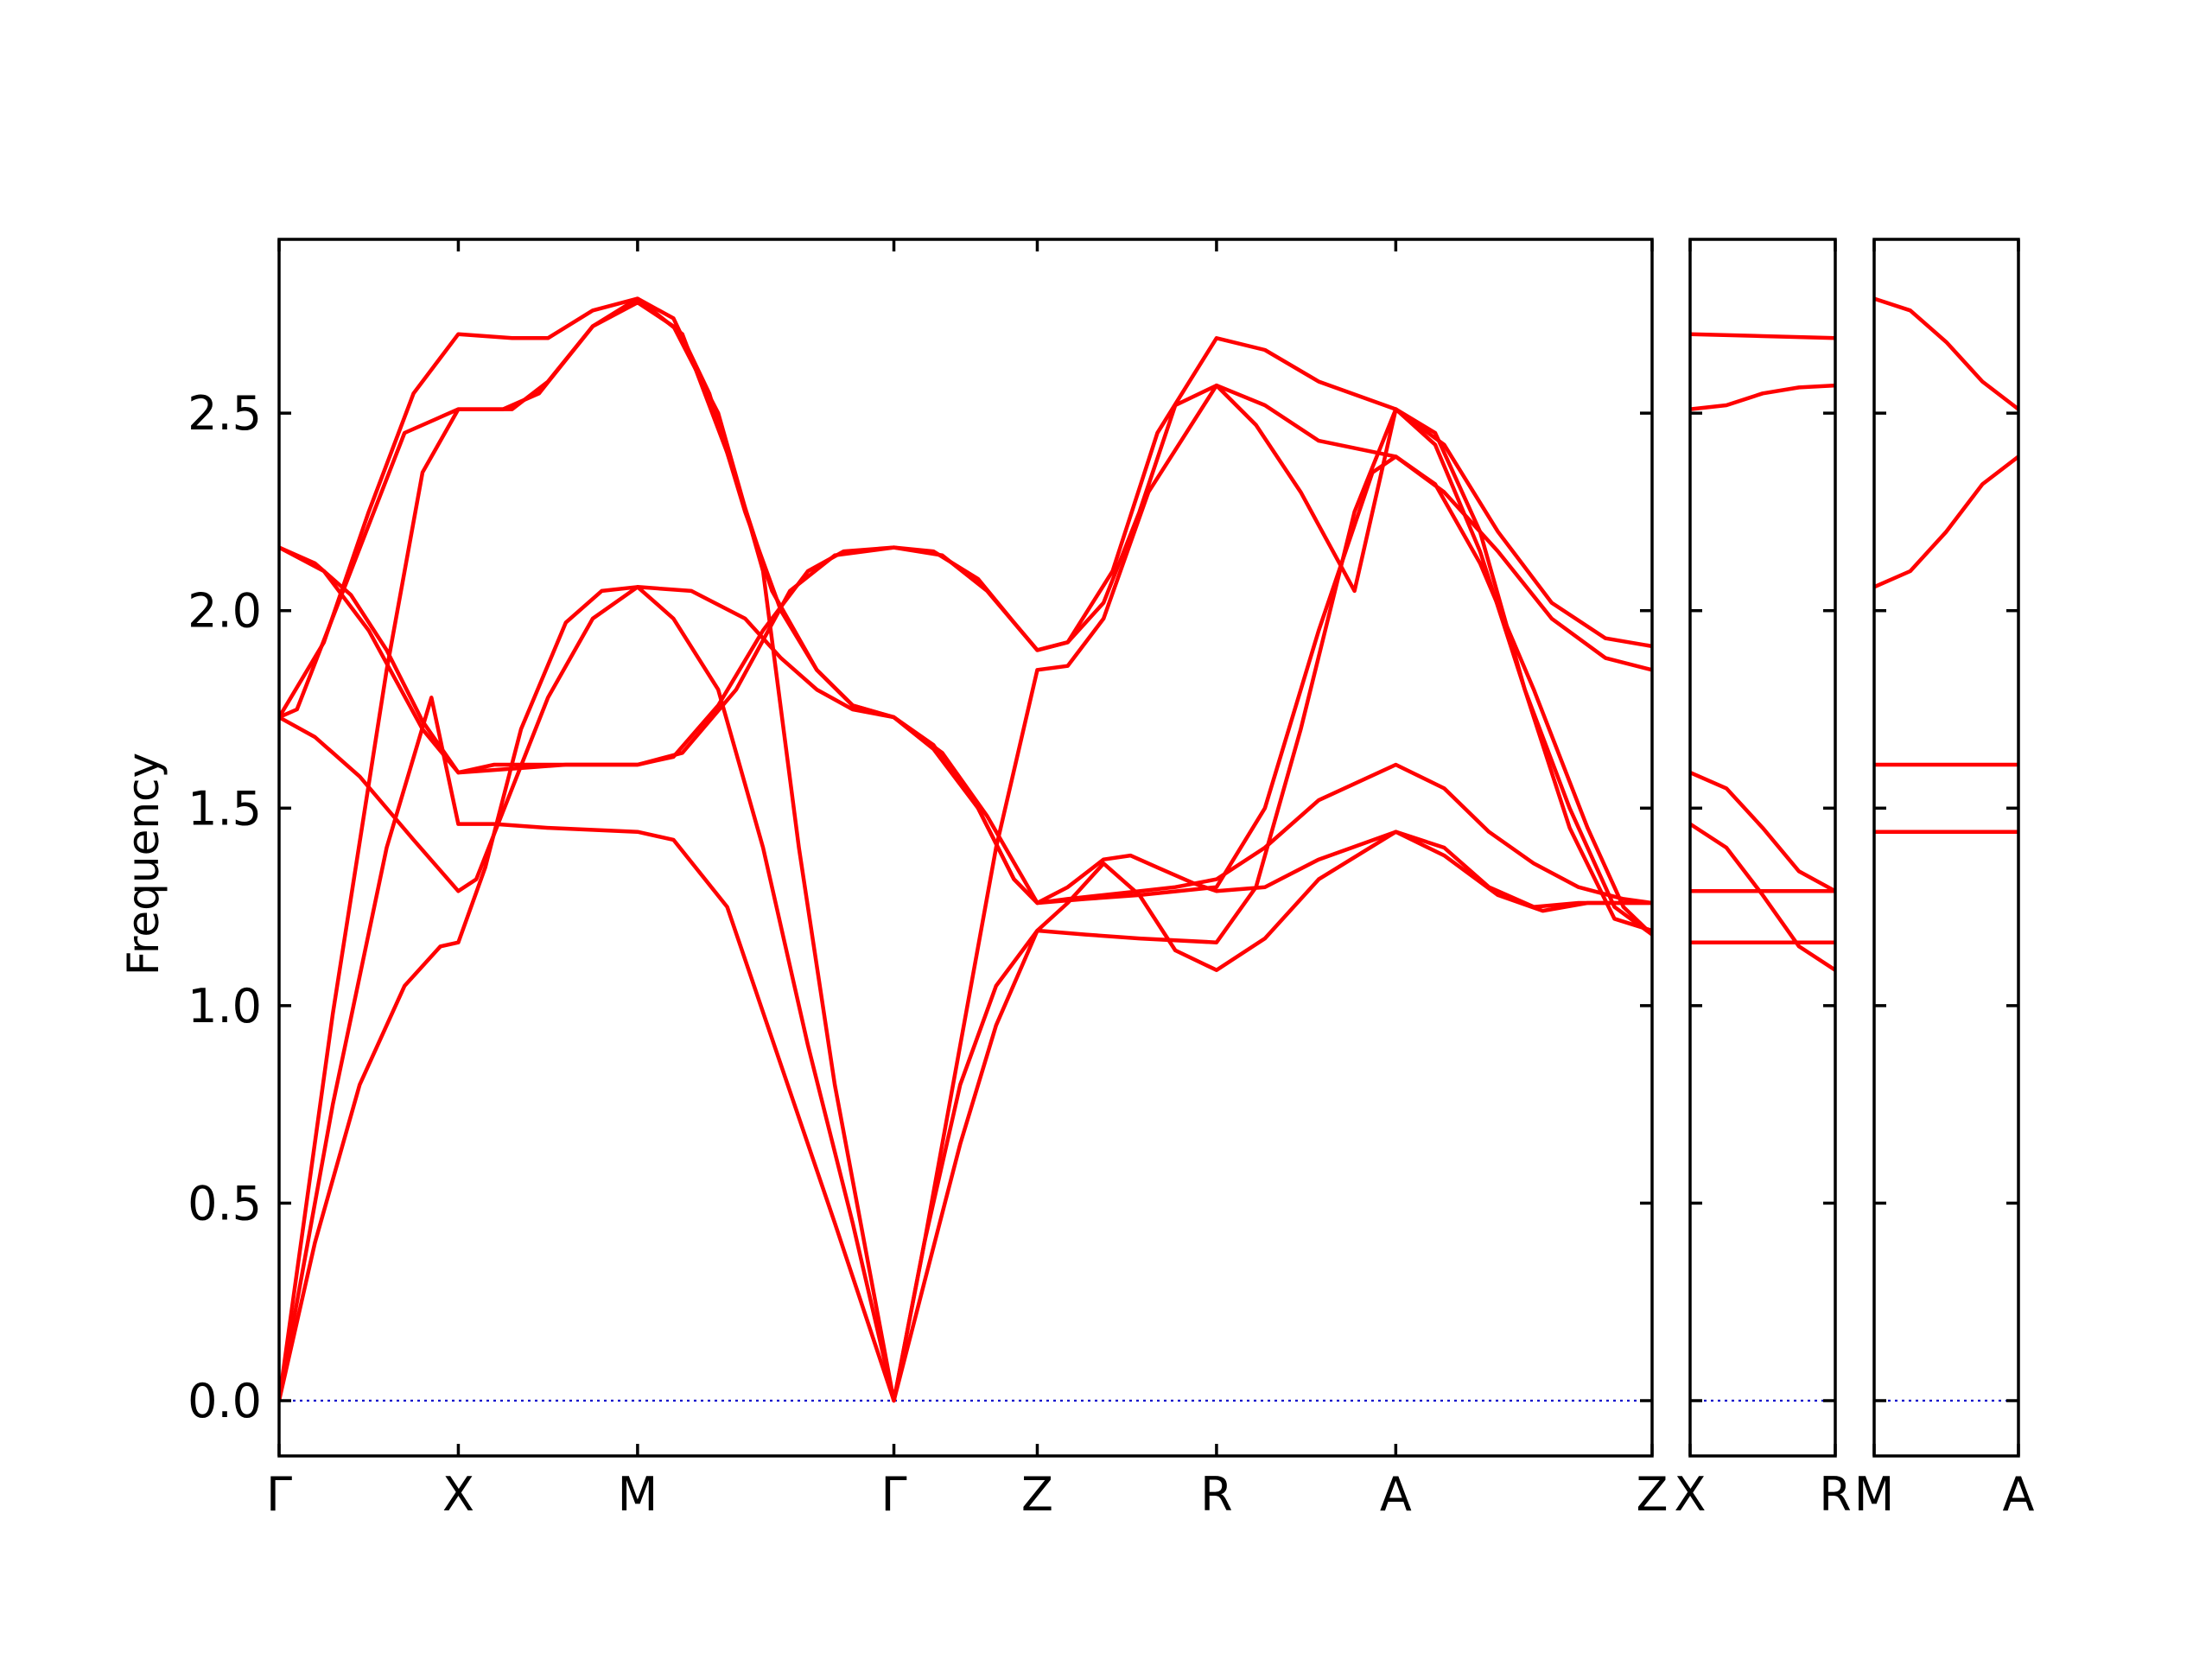 This screenshot has height=1659, width=2212. Describe the element at coordinates (225, 413) in the screenshot. I see `y-tick-label: 2.5` at that location.